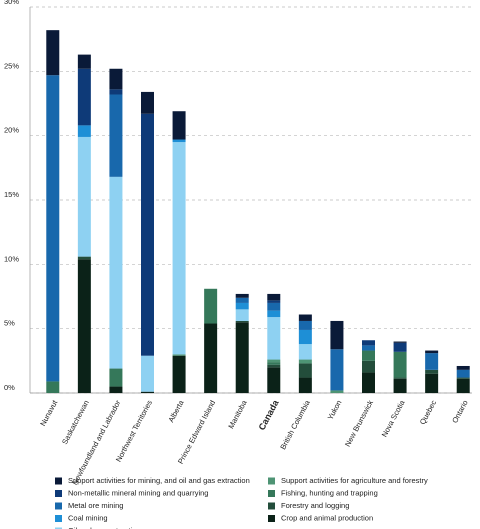  I want to click on x-tick-label: Canada, so click(269, 414).